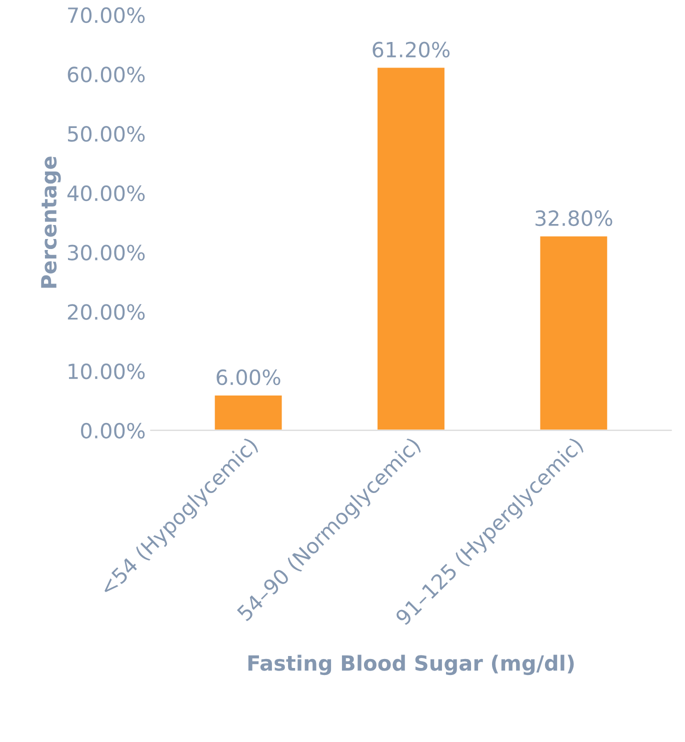 This screenshot has height=742, width=685. What do you see at coordinates (411, 50) in the screenshot?
I see `data-label: 61.20%` at bounding box center [411, 50].